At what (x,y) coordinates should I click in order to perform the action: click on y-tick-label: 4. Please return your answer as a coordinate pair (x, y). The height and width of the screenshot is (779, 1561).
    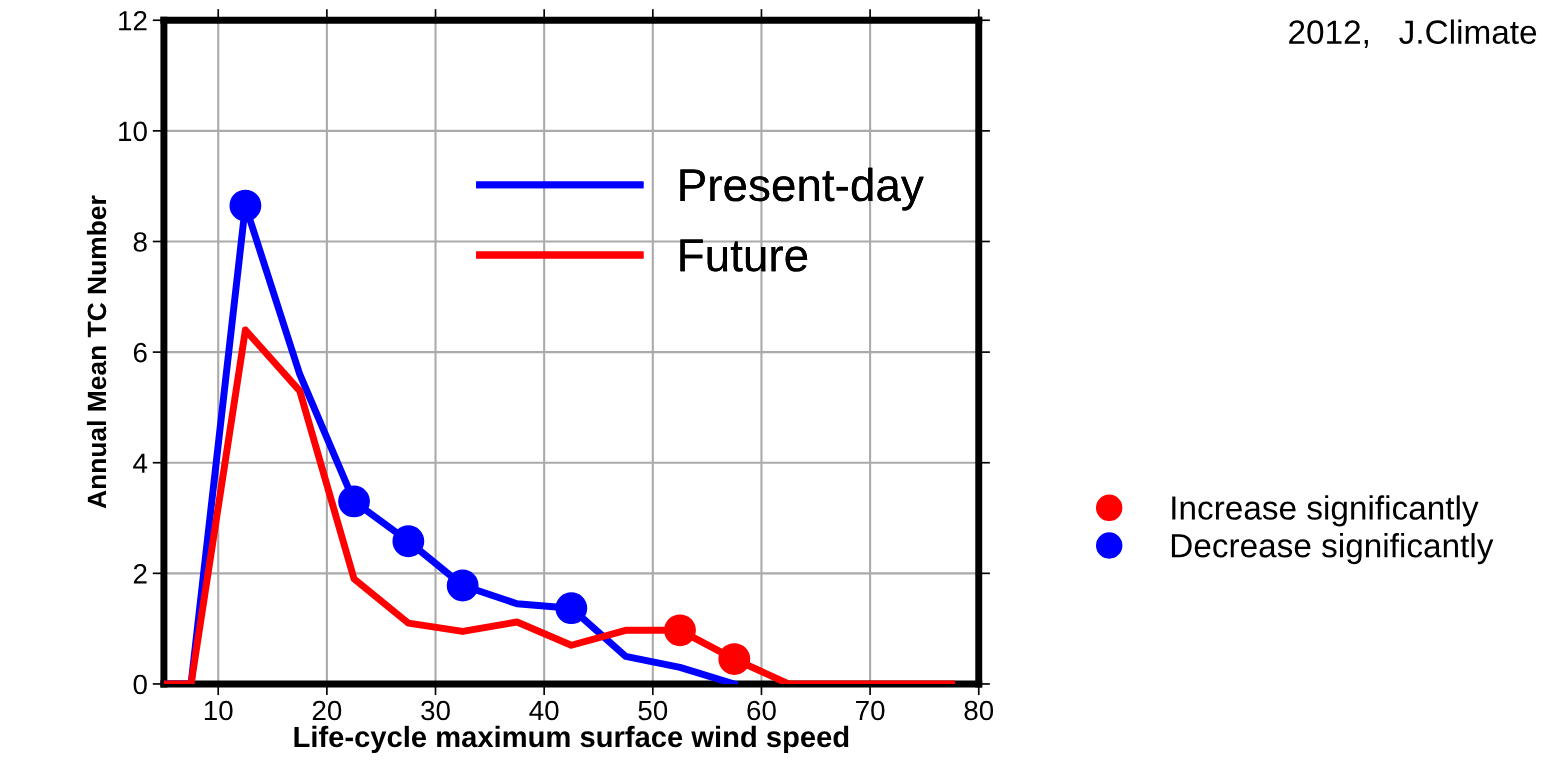
    Looking at the image, I should click on (140, 463).